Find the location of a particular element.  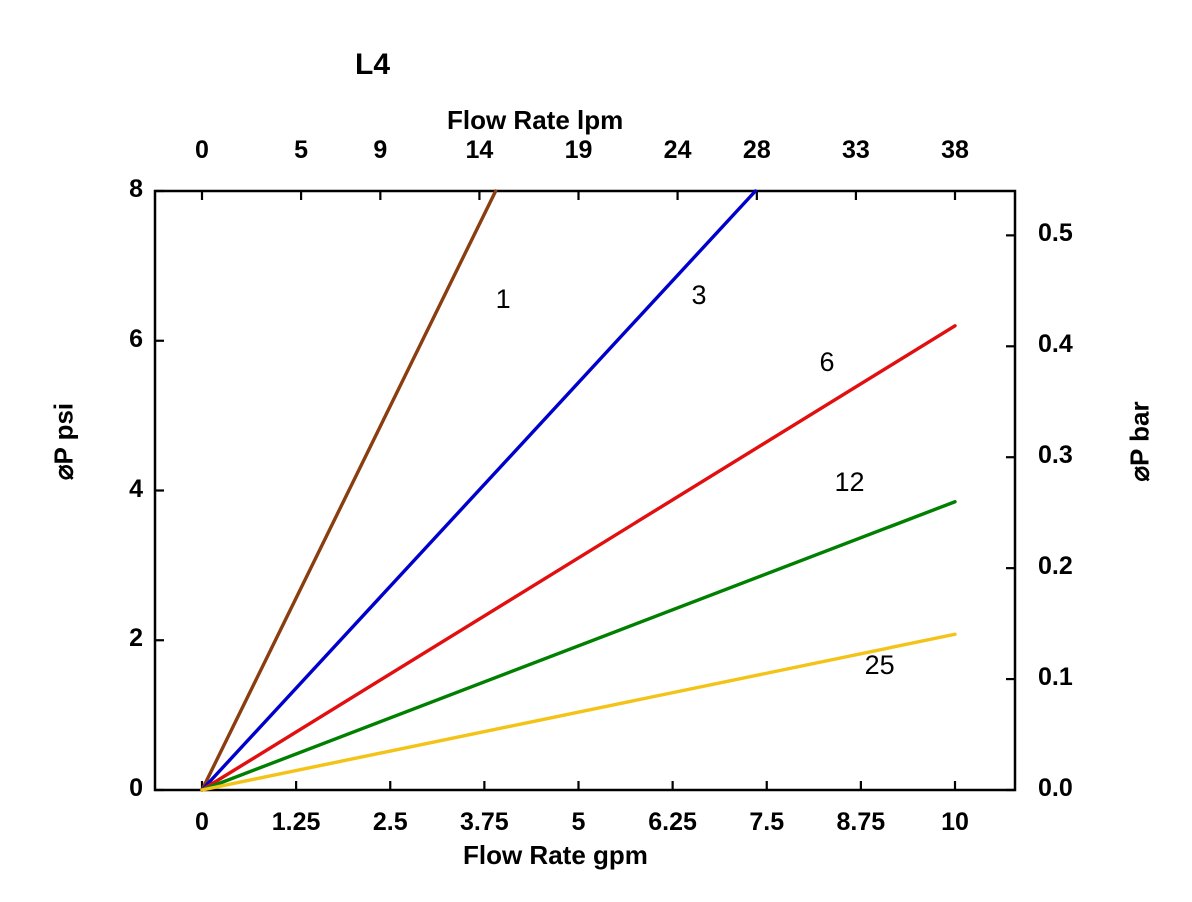

x2tick-label-2: 9 is located at coordinates (380, 150).